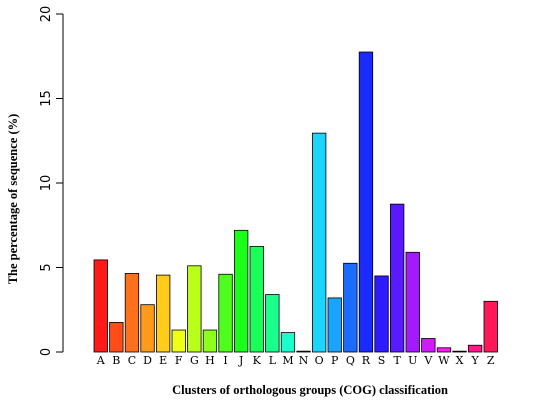  I want to click on x-tick-label-N: N, so click(304, 360).